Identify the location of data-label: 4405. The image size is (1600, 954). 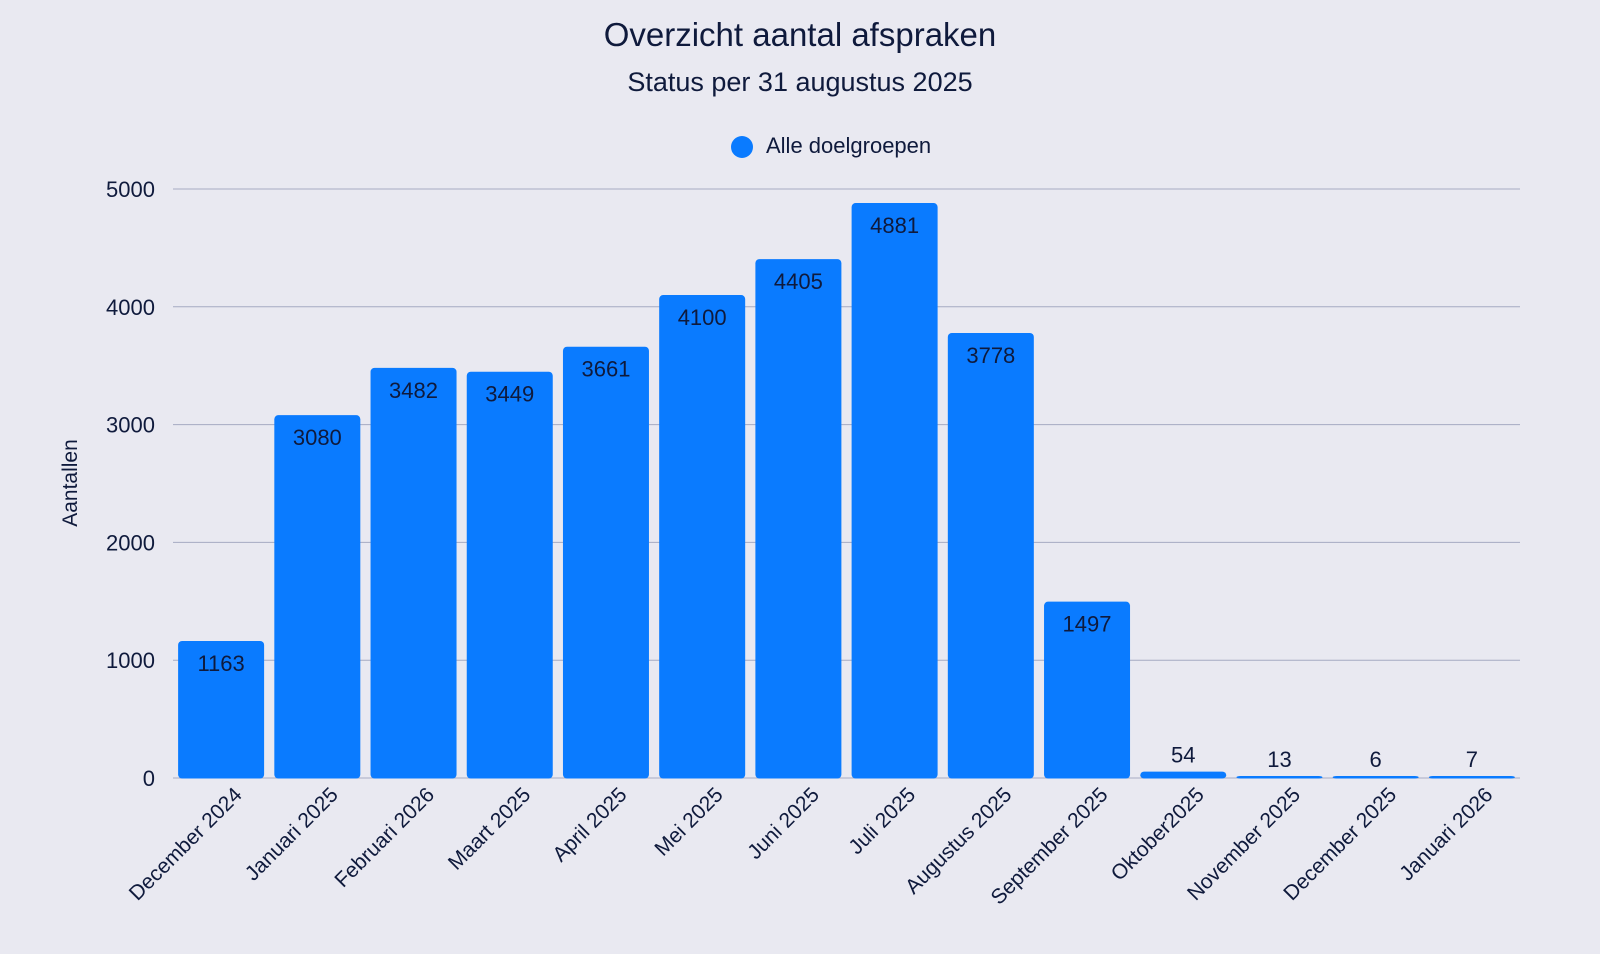
(798, 281).